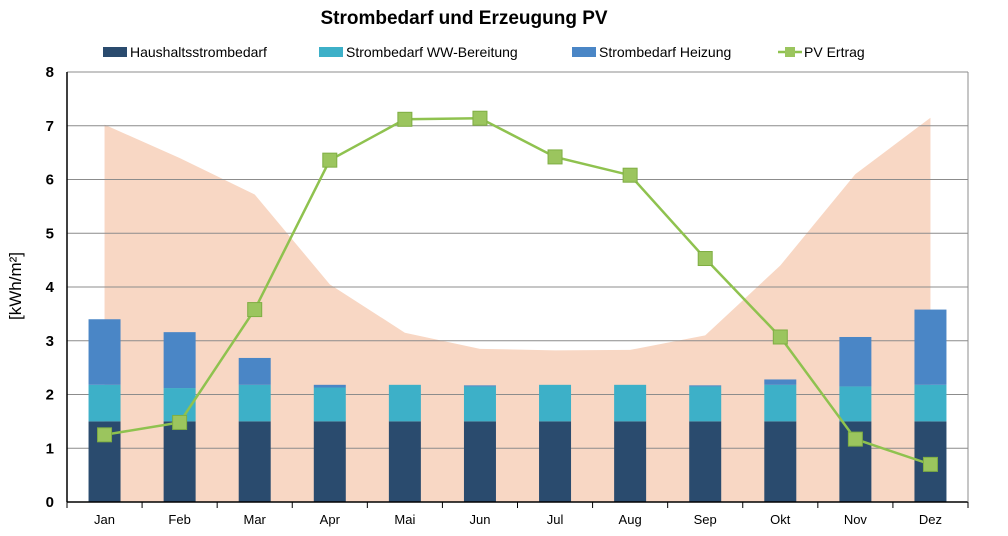 This screenshot has width=1008, height=536. I want to click on y-axis-title: [kWh/m²], so click(15, 286).